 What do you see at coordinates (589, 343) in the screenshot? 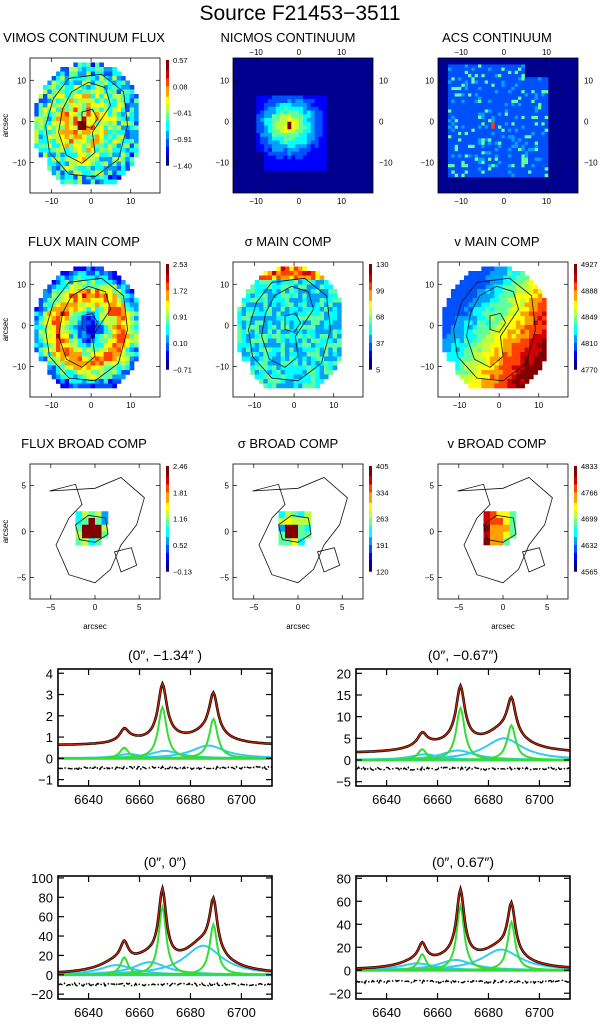
I see `colorbar-label: 4810` at bounding box center [589, 343].